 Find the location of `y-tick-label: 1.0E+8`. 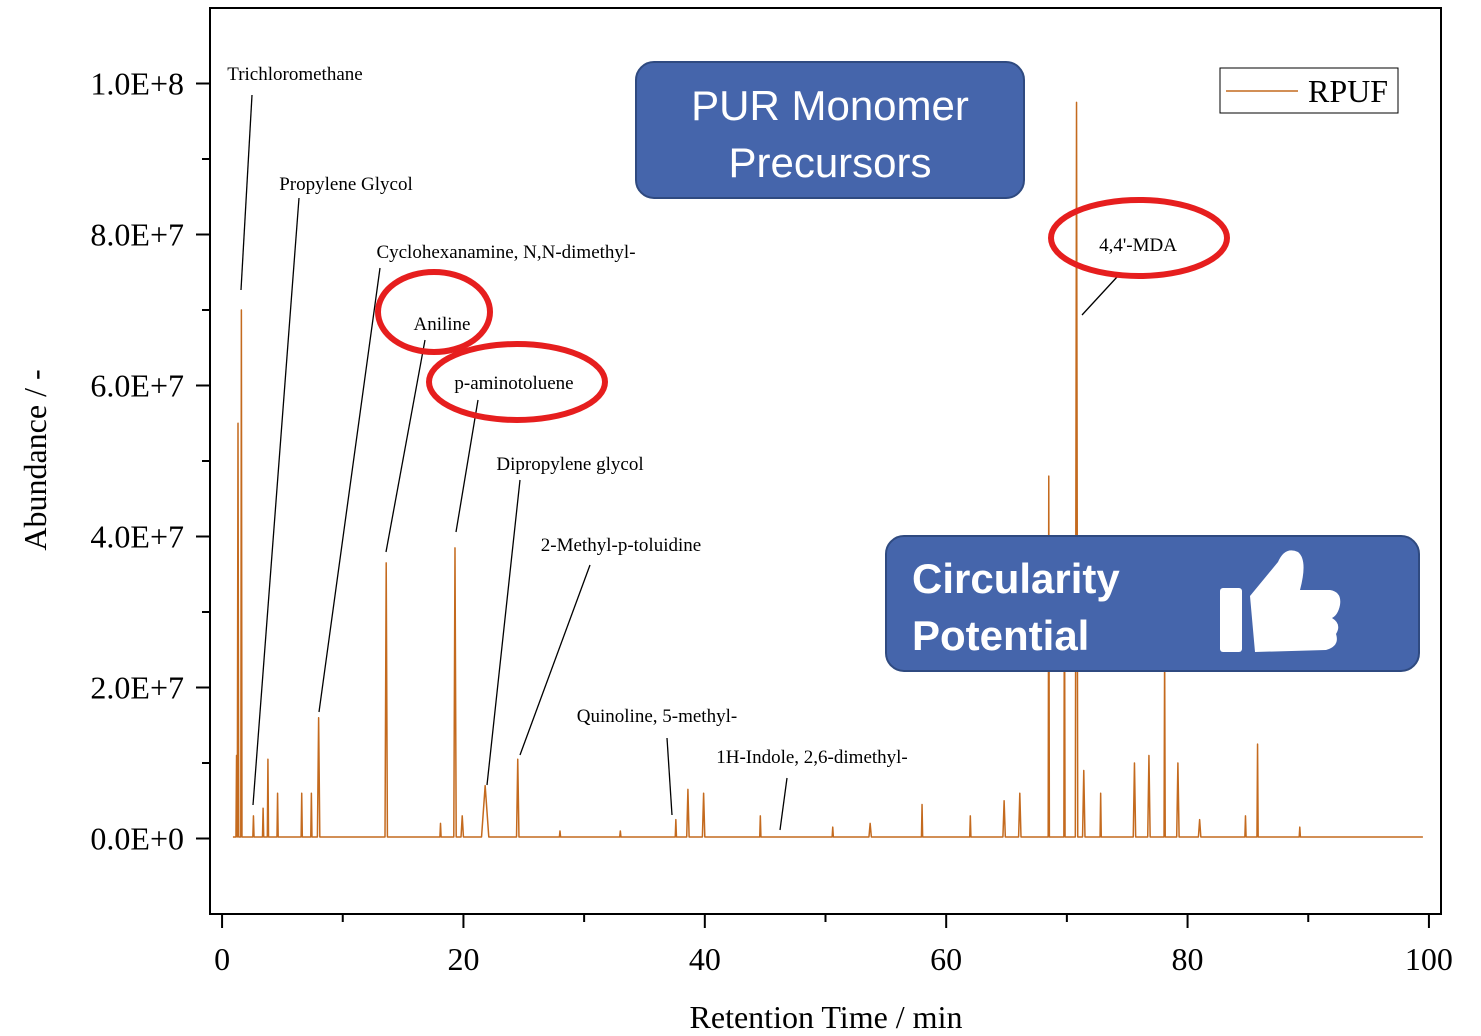

y-tick-label: 1.0E+8 is located at coordinates (137, 84).